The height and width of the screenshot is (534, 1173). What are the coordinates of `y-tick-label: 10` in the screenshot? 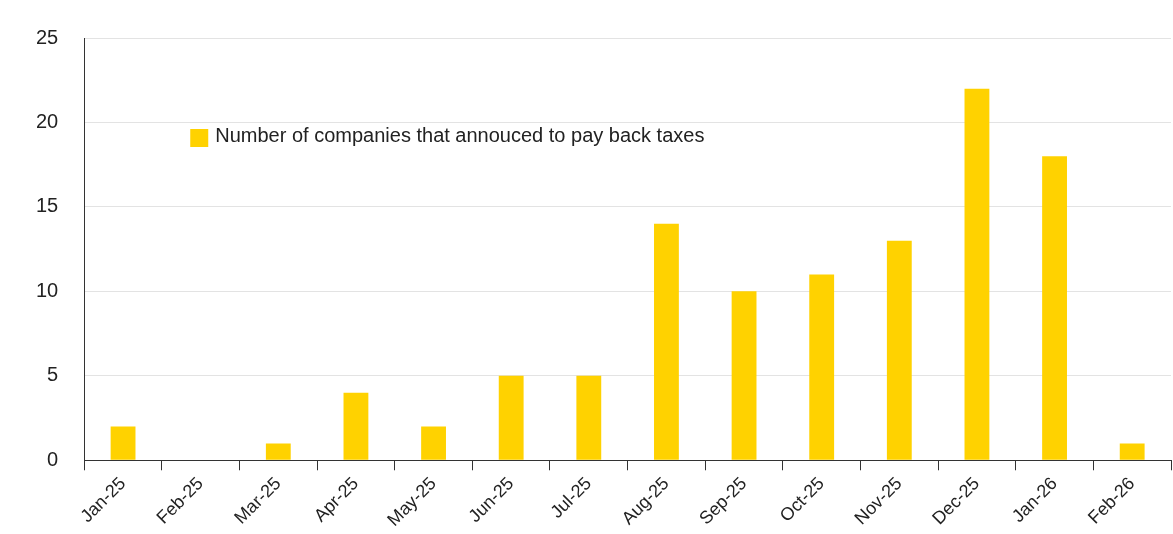 It's located at (47, 289).